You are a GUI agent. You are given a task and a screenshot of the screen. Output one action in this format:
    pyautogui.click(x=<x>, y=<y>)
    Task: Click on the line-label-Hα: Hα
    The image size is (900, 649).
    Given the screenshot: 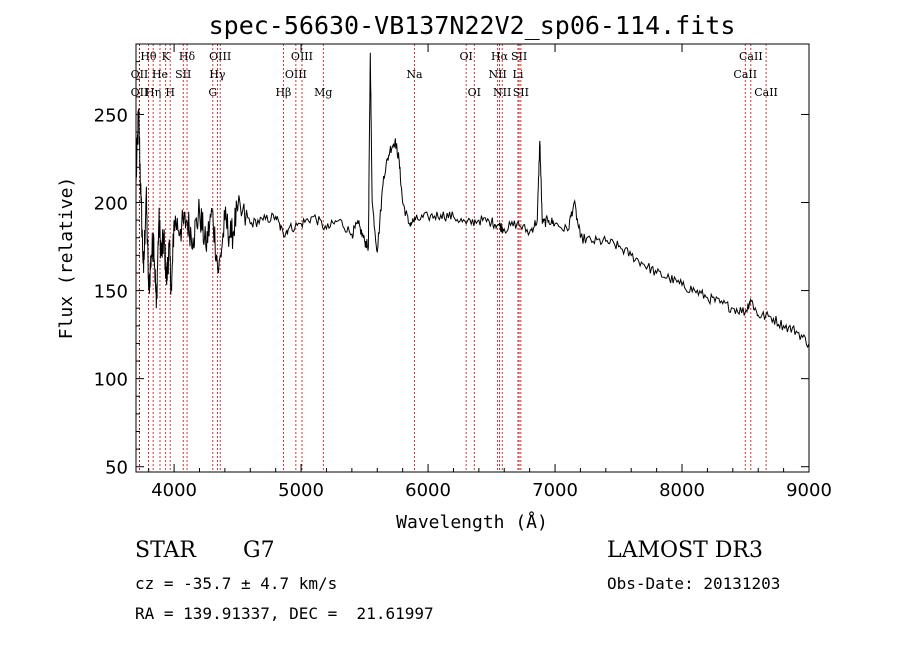 What is the action you would take?
    pyautogui.click(x=500, y=56)
    